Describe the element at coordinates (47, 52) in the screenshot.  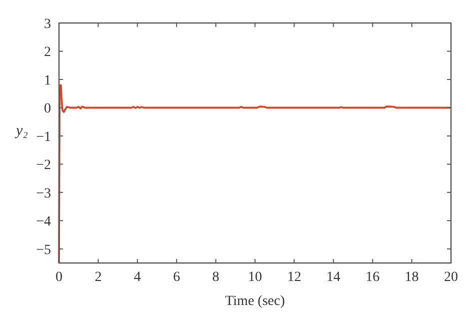
I see `y-tick-label: 2` at that location.